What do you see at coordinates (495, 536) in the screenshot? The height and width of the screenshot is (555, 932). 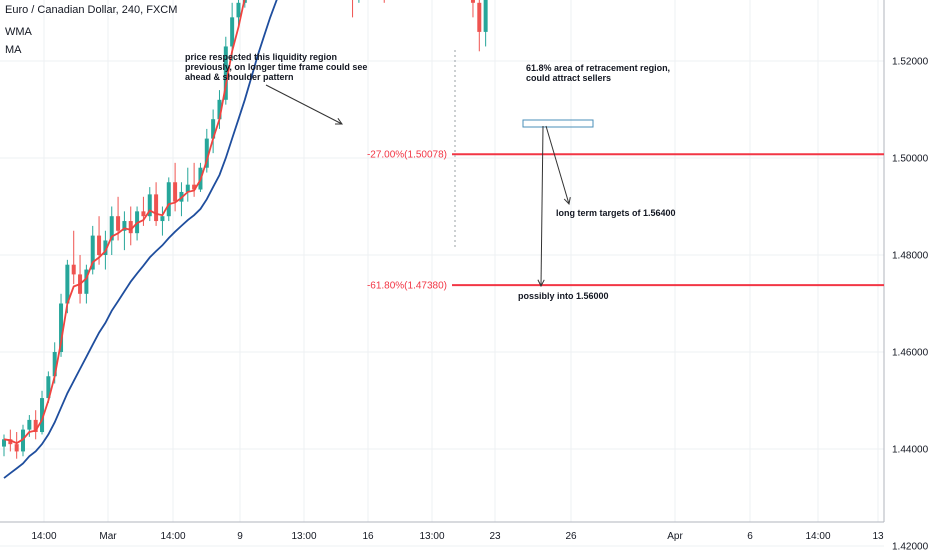 I see `x-tick-label: 23` at bounding box center [495, 536].